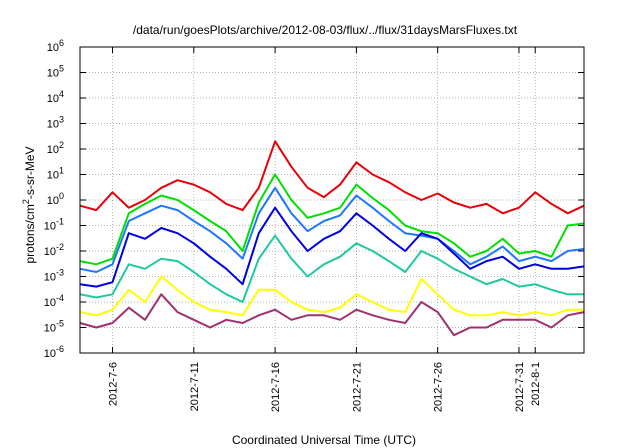  What do you see at coordinates (61, 196) in the screenshot?
I see `y-tick-exp: 0` at bounding box center [61, 196].